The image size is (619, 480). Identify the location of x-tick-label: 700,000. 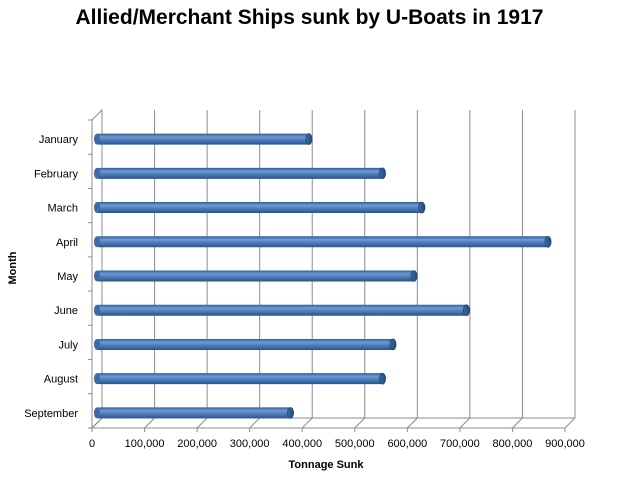
(460, 444).